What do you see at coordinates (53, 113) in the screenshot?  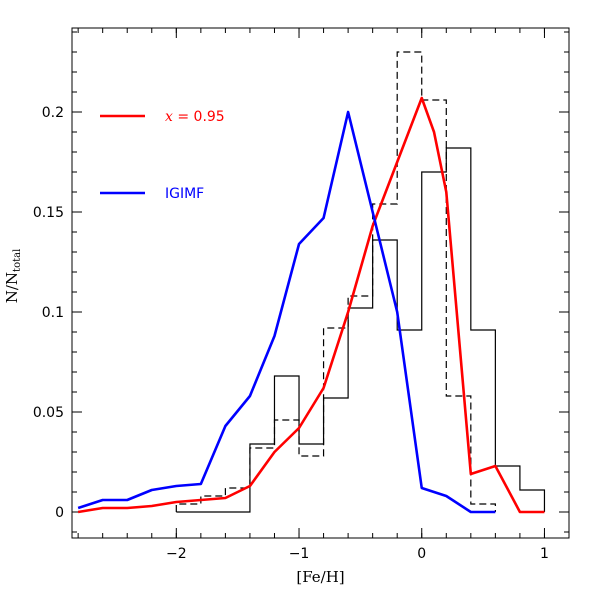 I see `y-tick-label: 0.2` at bounding box center [53, 113].